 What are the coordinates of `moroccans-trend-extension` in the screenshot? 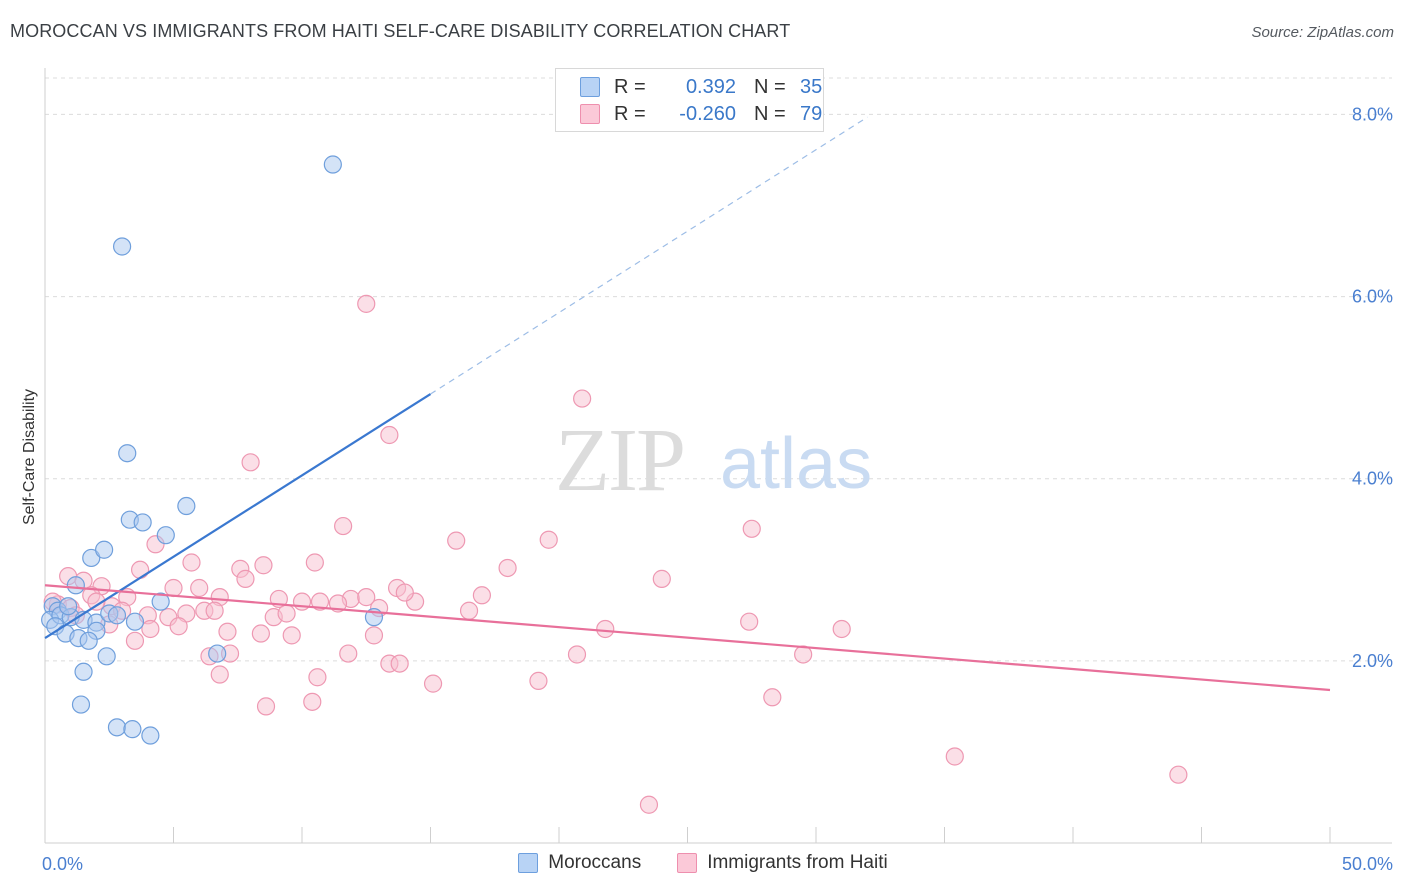 It's located at (649, 255).